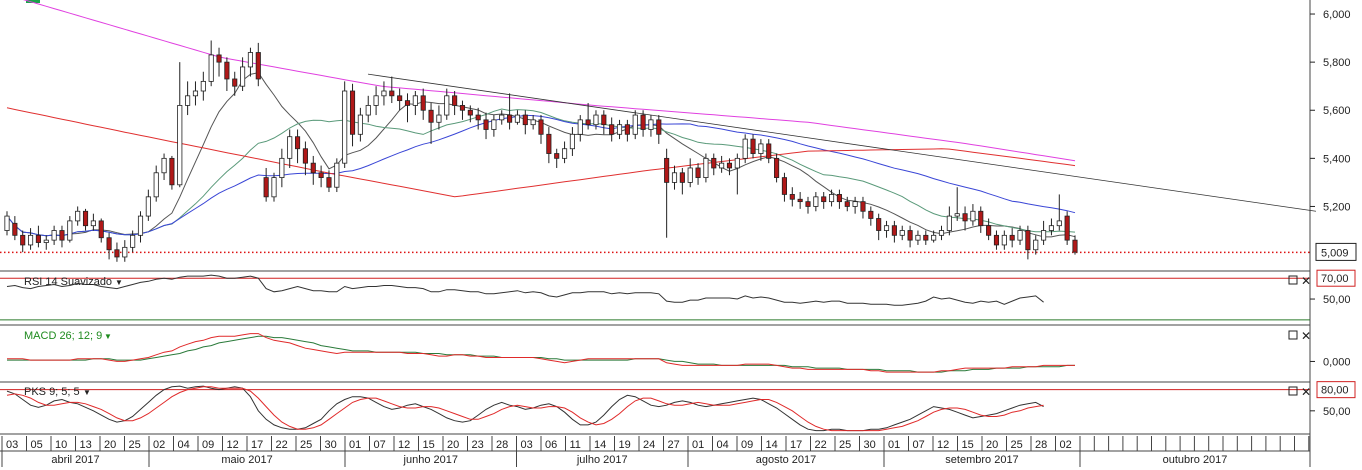 This screenshot has width=1362, height=470. What do you see at coordinates (135, 445) in the screenshot?
I see `day-label: 25` at bounding box center [135, 445].